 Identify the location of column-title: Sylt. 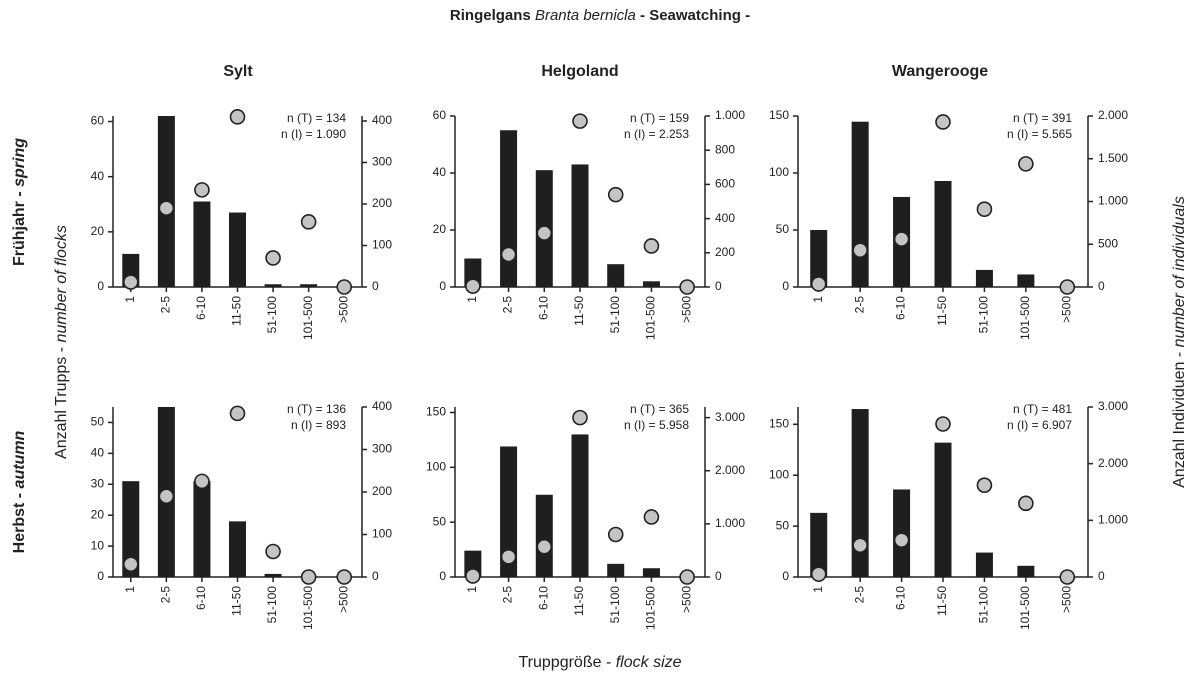
(238, 71).